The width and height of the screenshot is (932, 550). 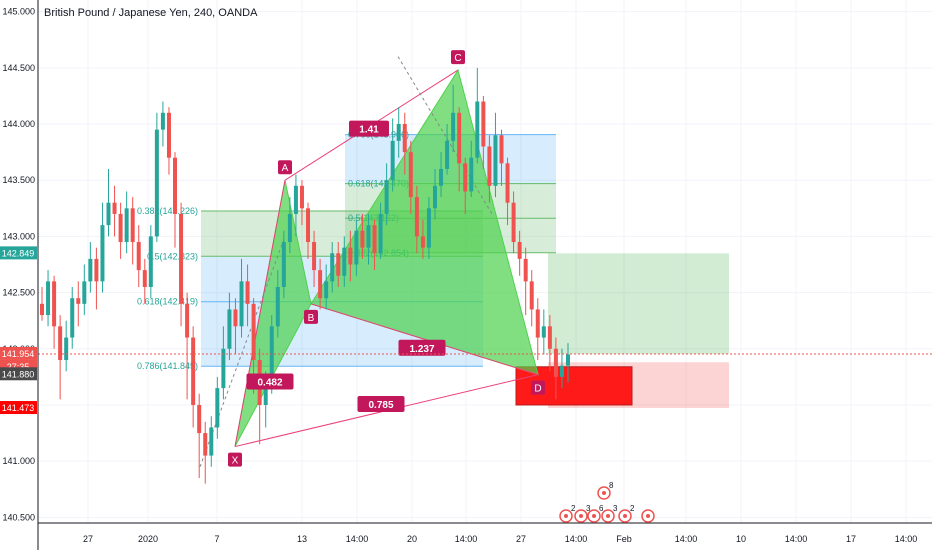 What do you see at coordinates (607, 502) in the screenshot?
I see `event-markers: 2 3 6 3 2 8` at bounding box center [607, 502].